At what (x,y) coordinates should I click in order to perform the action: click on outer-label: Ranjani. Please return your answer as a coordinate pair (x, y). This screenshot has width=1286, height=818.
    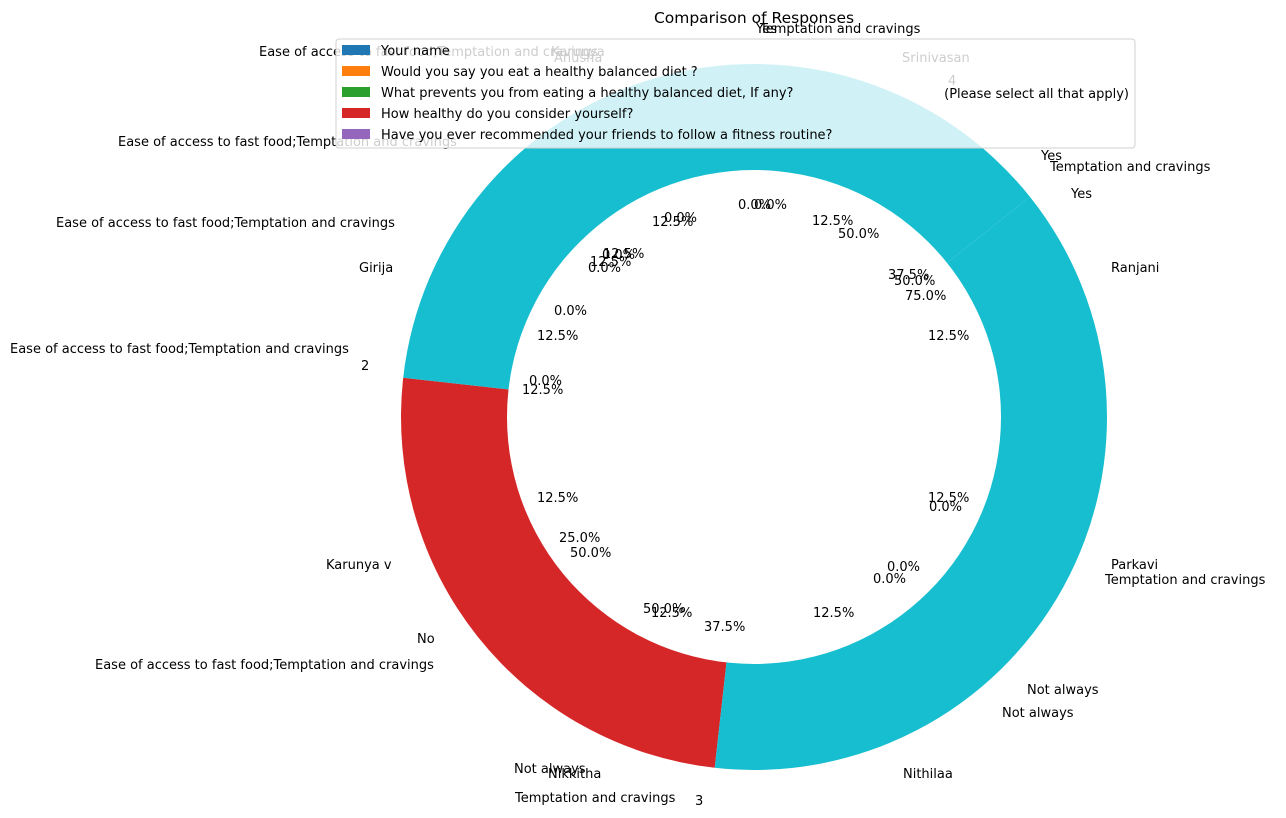
    Looking at the image, I should click on (1135, 268).